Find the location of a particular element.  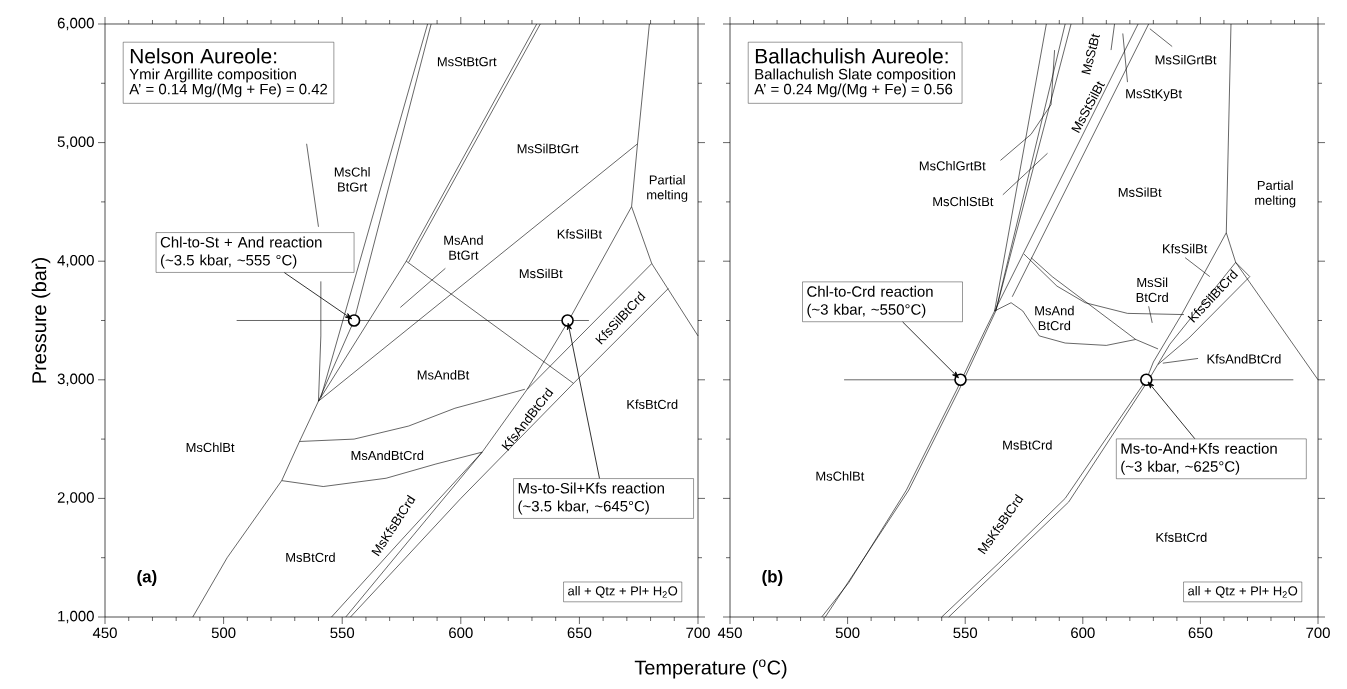

text: Ymir Argillite composition is located at coordinates (212, 75).